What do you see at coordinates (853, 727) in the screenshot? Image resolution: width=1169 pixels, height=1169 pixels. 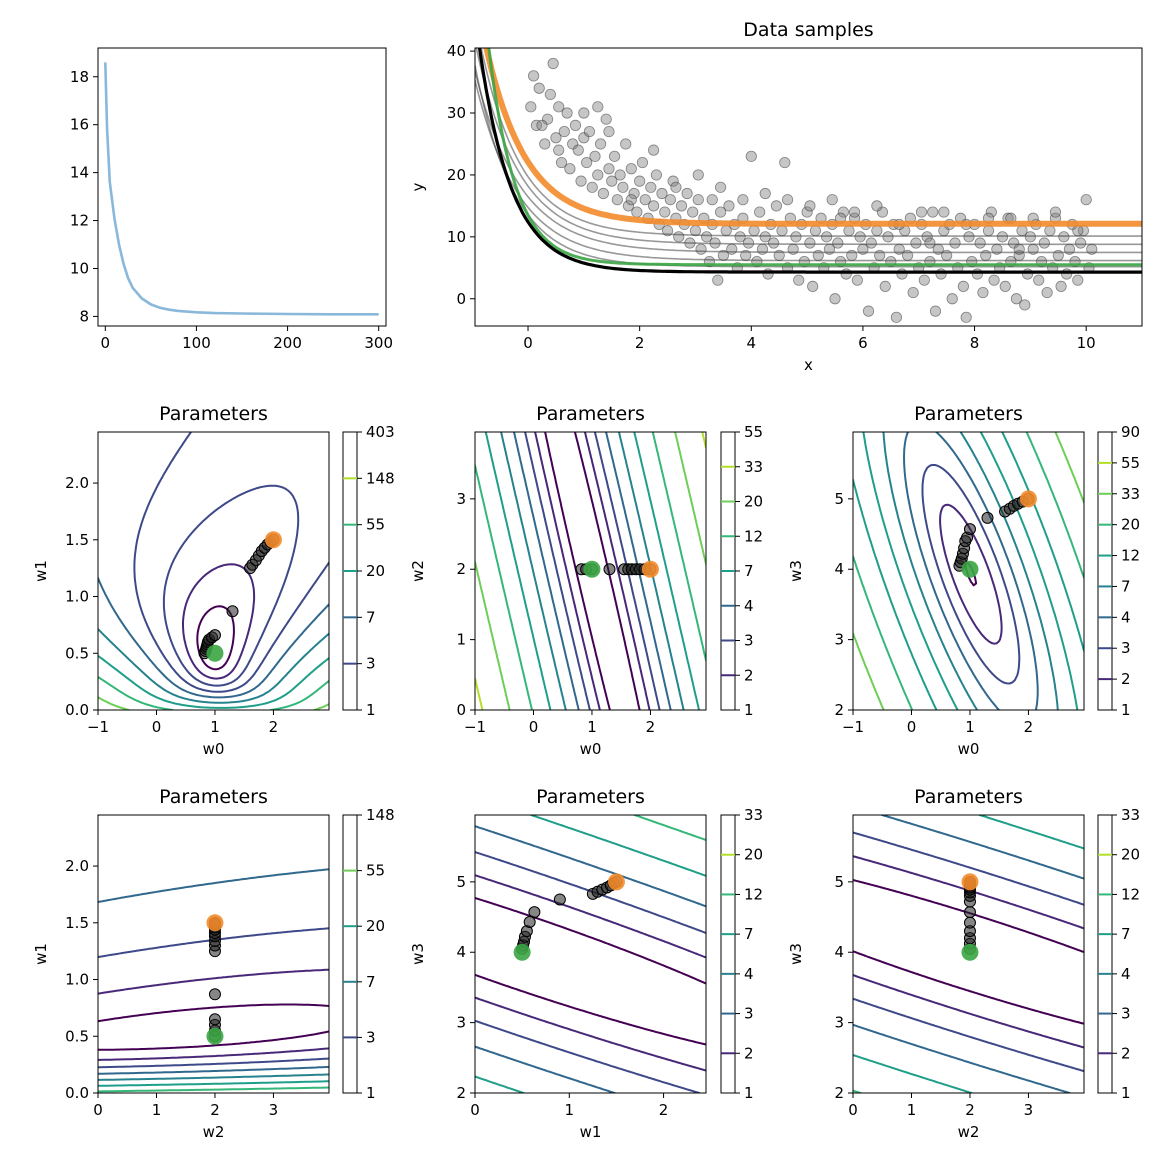 I see `x-tick-label: −1` at bounding box center [853, 727].